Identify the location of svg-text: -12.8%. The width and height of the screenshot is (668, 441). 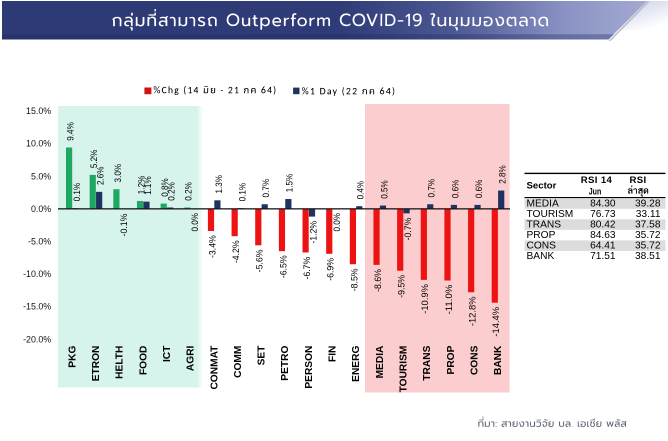
(473, 311).